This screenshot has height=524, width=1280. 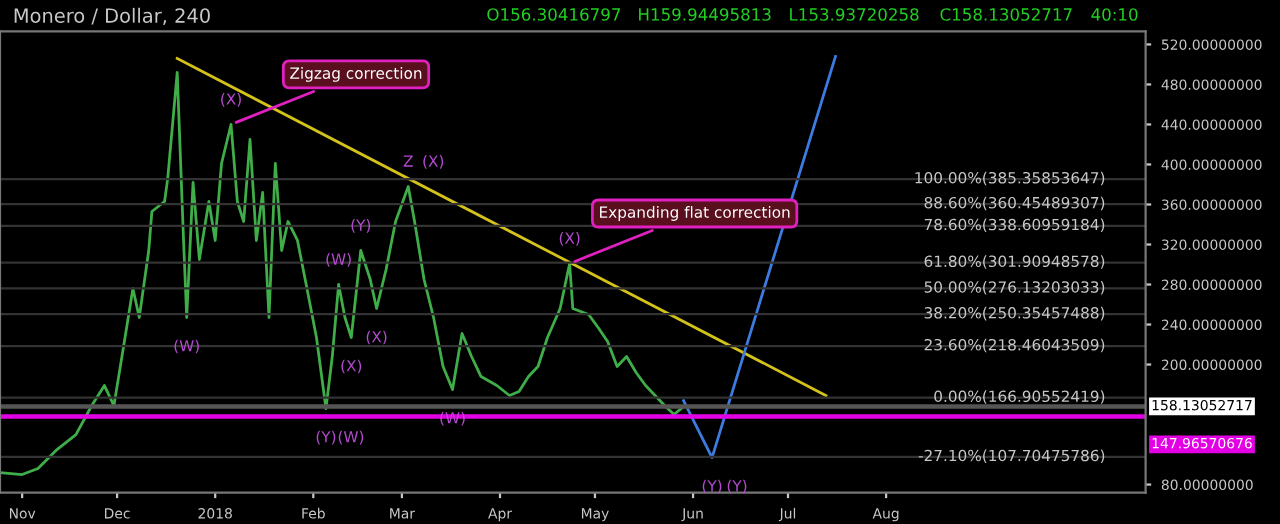 I want to click on text: L153.93720258, so click(x=854, y=14).